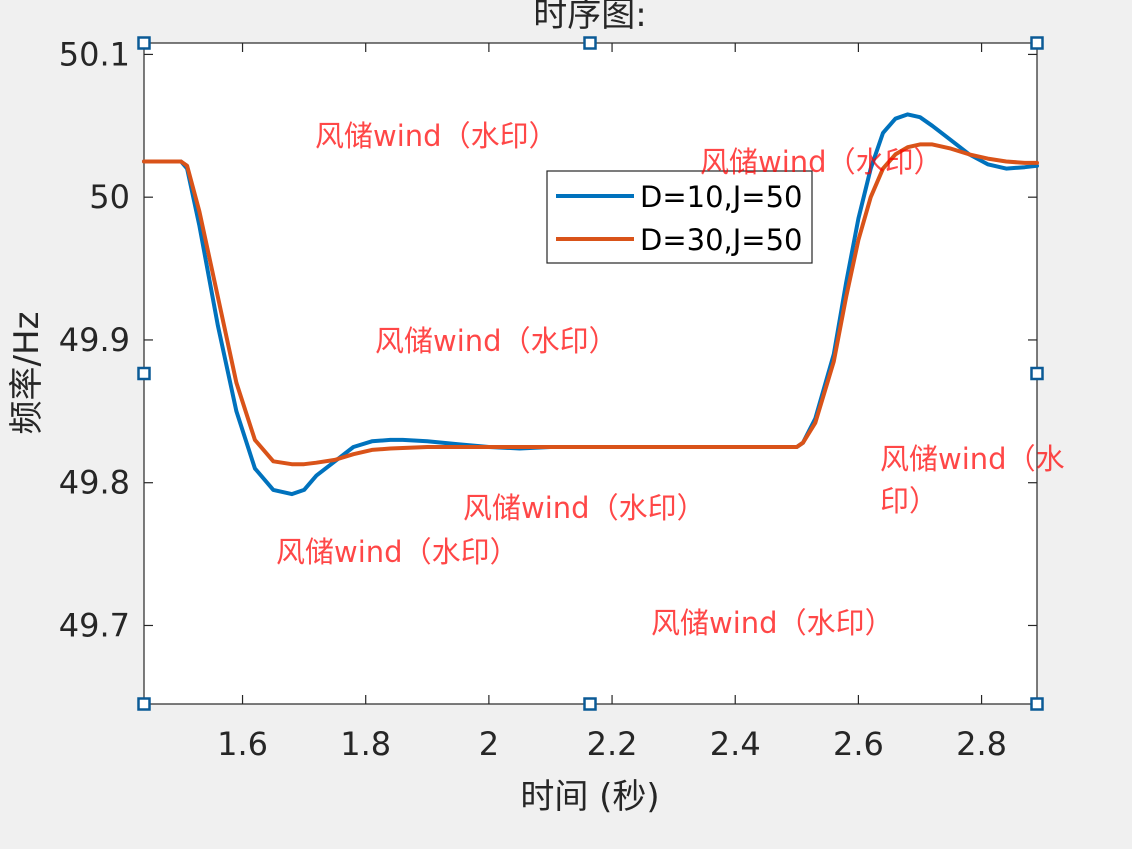 Image resolution: width=1132 pixels, height=849 pixels. I want to click on legend-box, so click(679, 217).